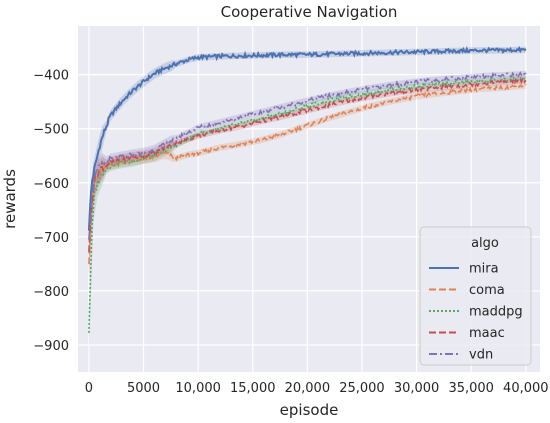 Image resolution: width=550 pixels, height=423 pixels. What do you see at coordinates (309, 12) in the screenshot?
I see `chart-title: Cooperative Navigation` at bounding box center [309, 12].